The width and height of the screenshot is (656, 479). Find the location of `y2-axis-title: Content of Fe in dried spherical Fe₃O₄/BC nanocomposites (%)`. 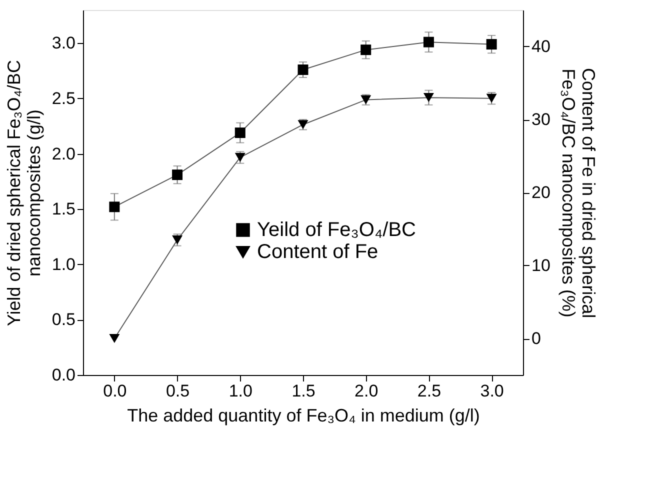

y2-axis-title: Content of Fe in dried spherical Fe₃O₄/BC nanocomposites (%) is located at coordinates (578, 193).